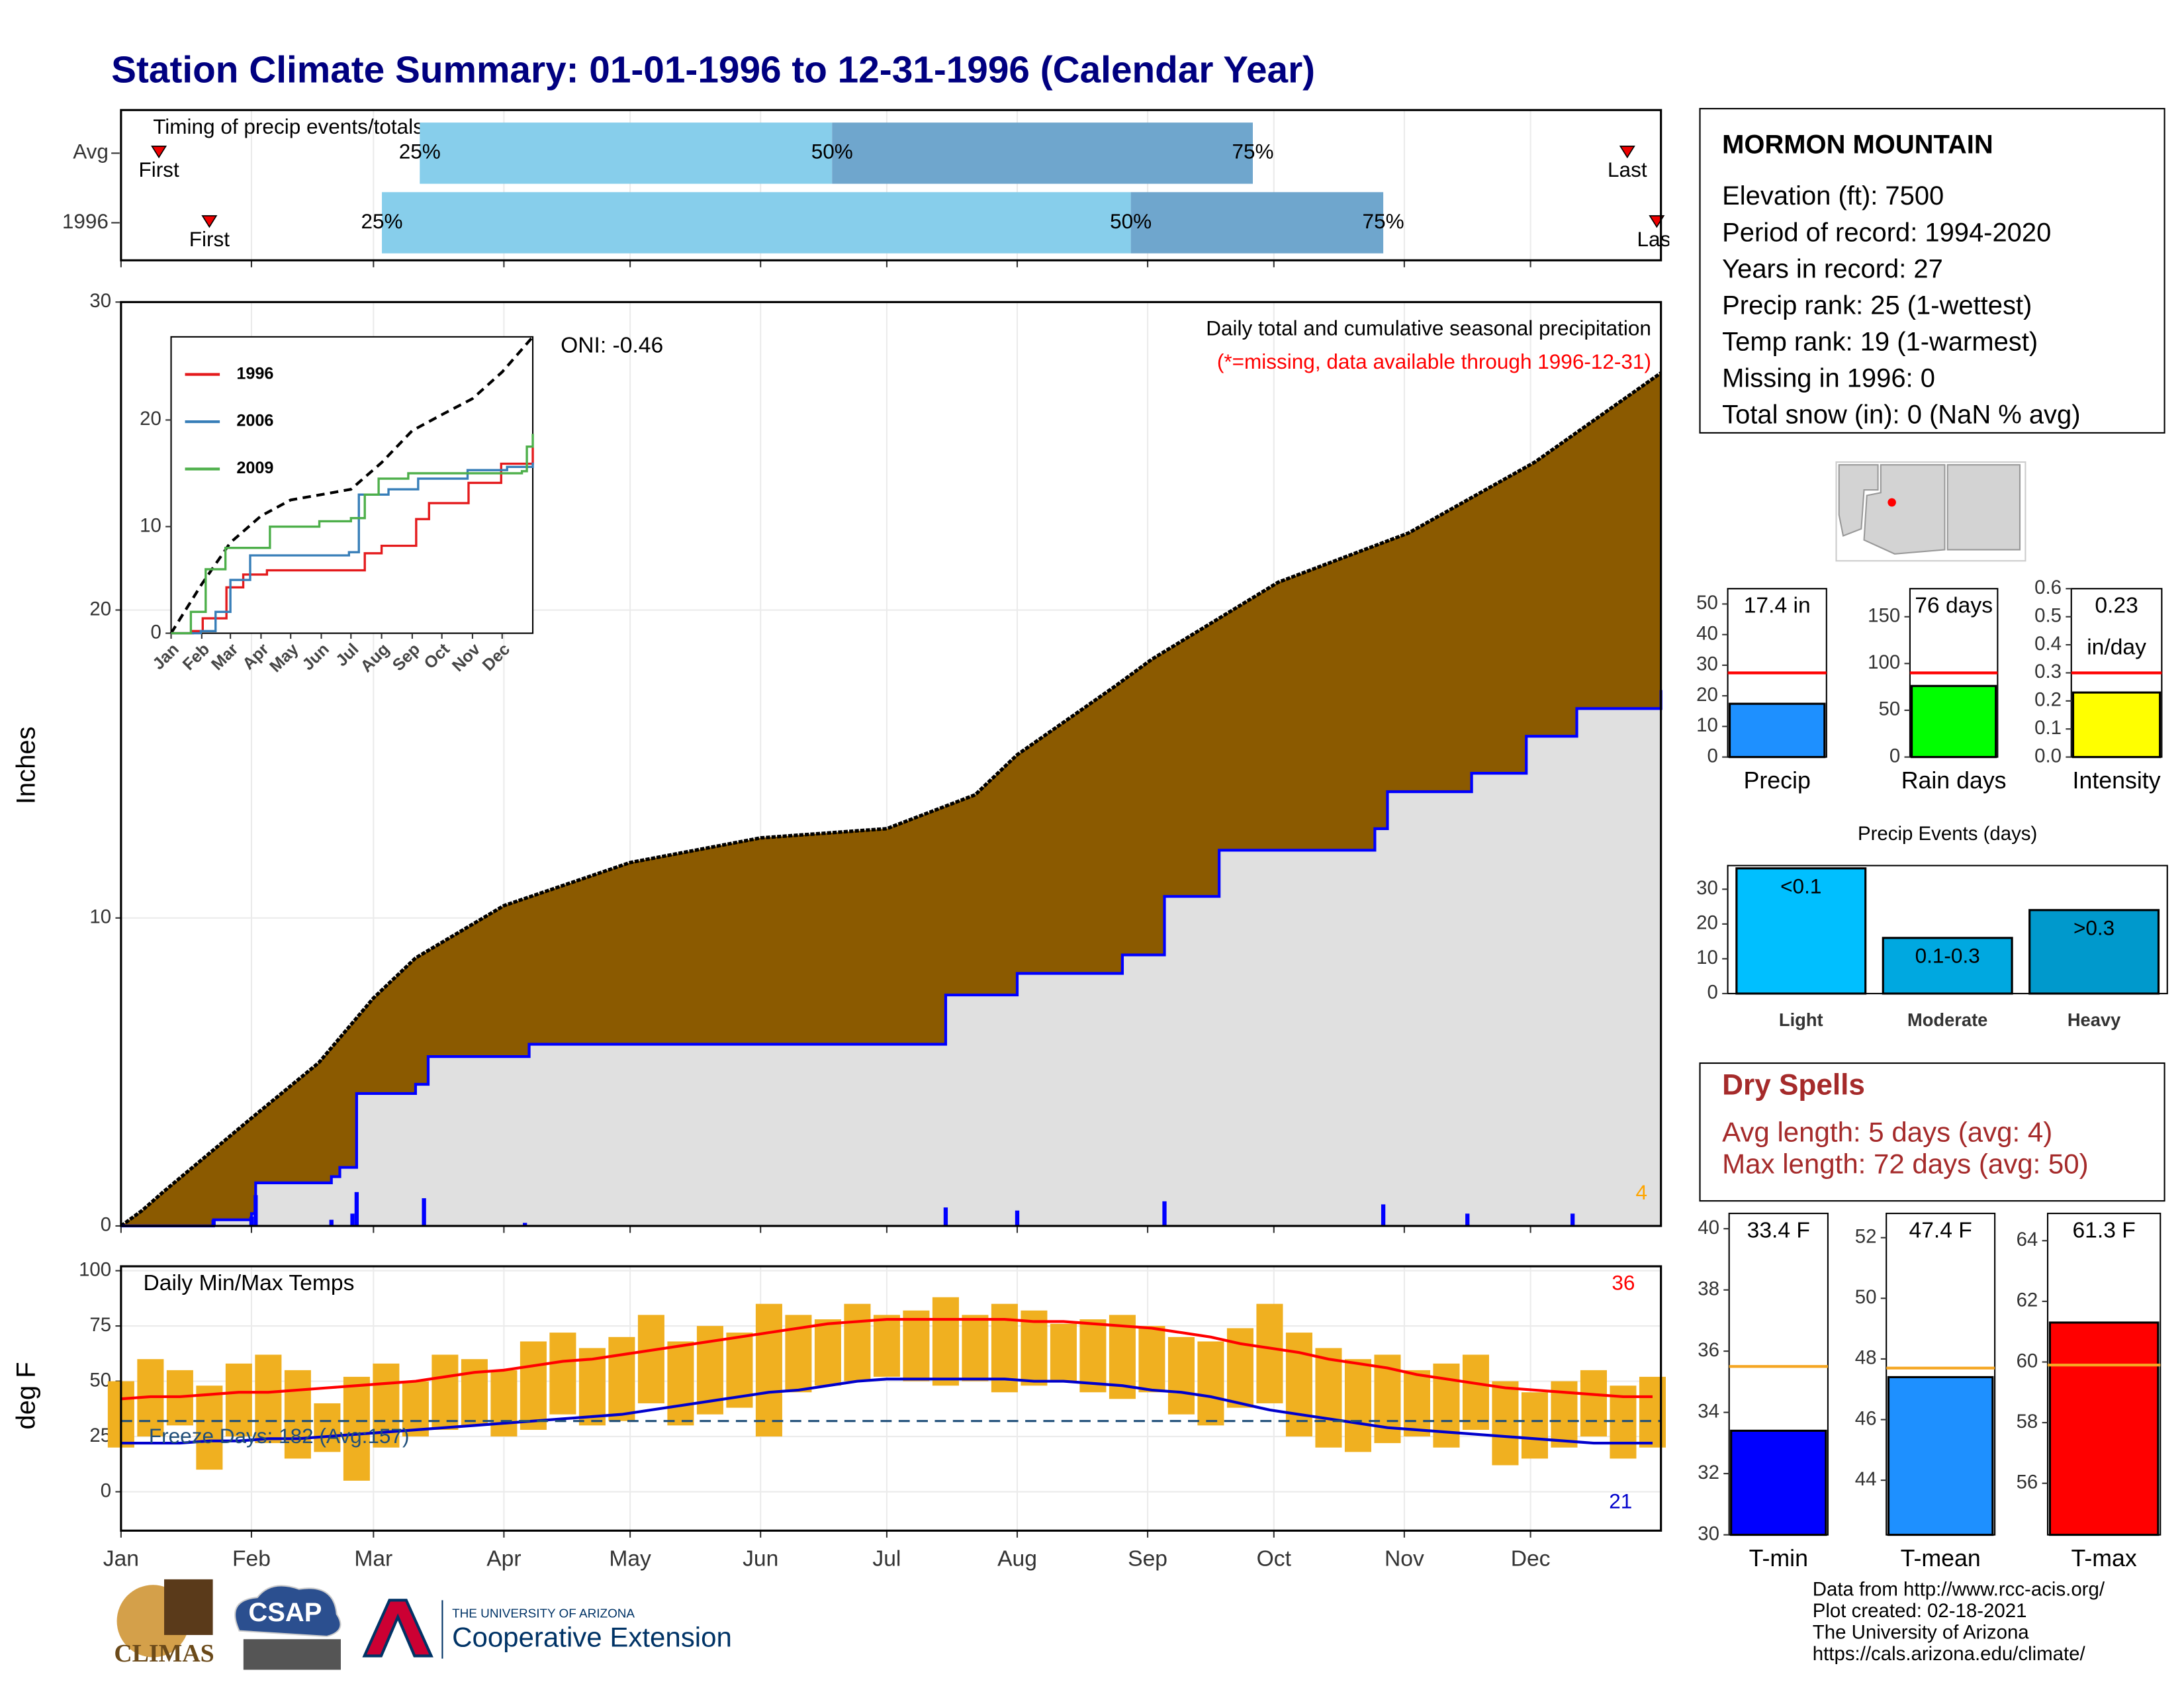  What do you see at coordinates (1627, 169) in the screenshot?
I see `event-label: Last` at bounding box center [1627, 169].